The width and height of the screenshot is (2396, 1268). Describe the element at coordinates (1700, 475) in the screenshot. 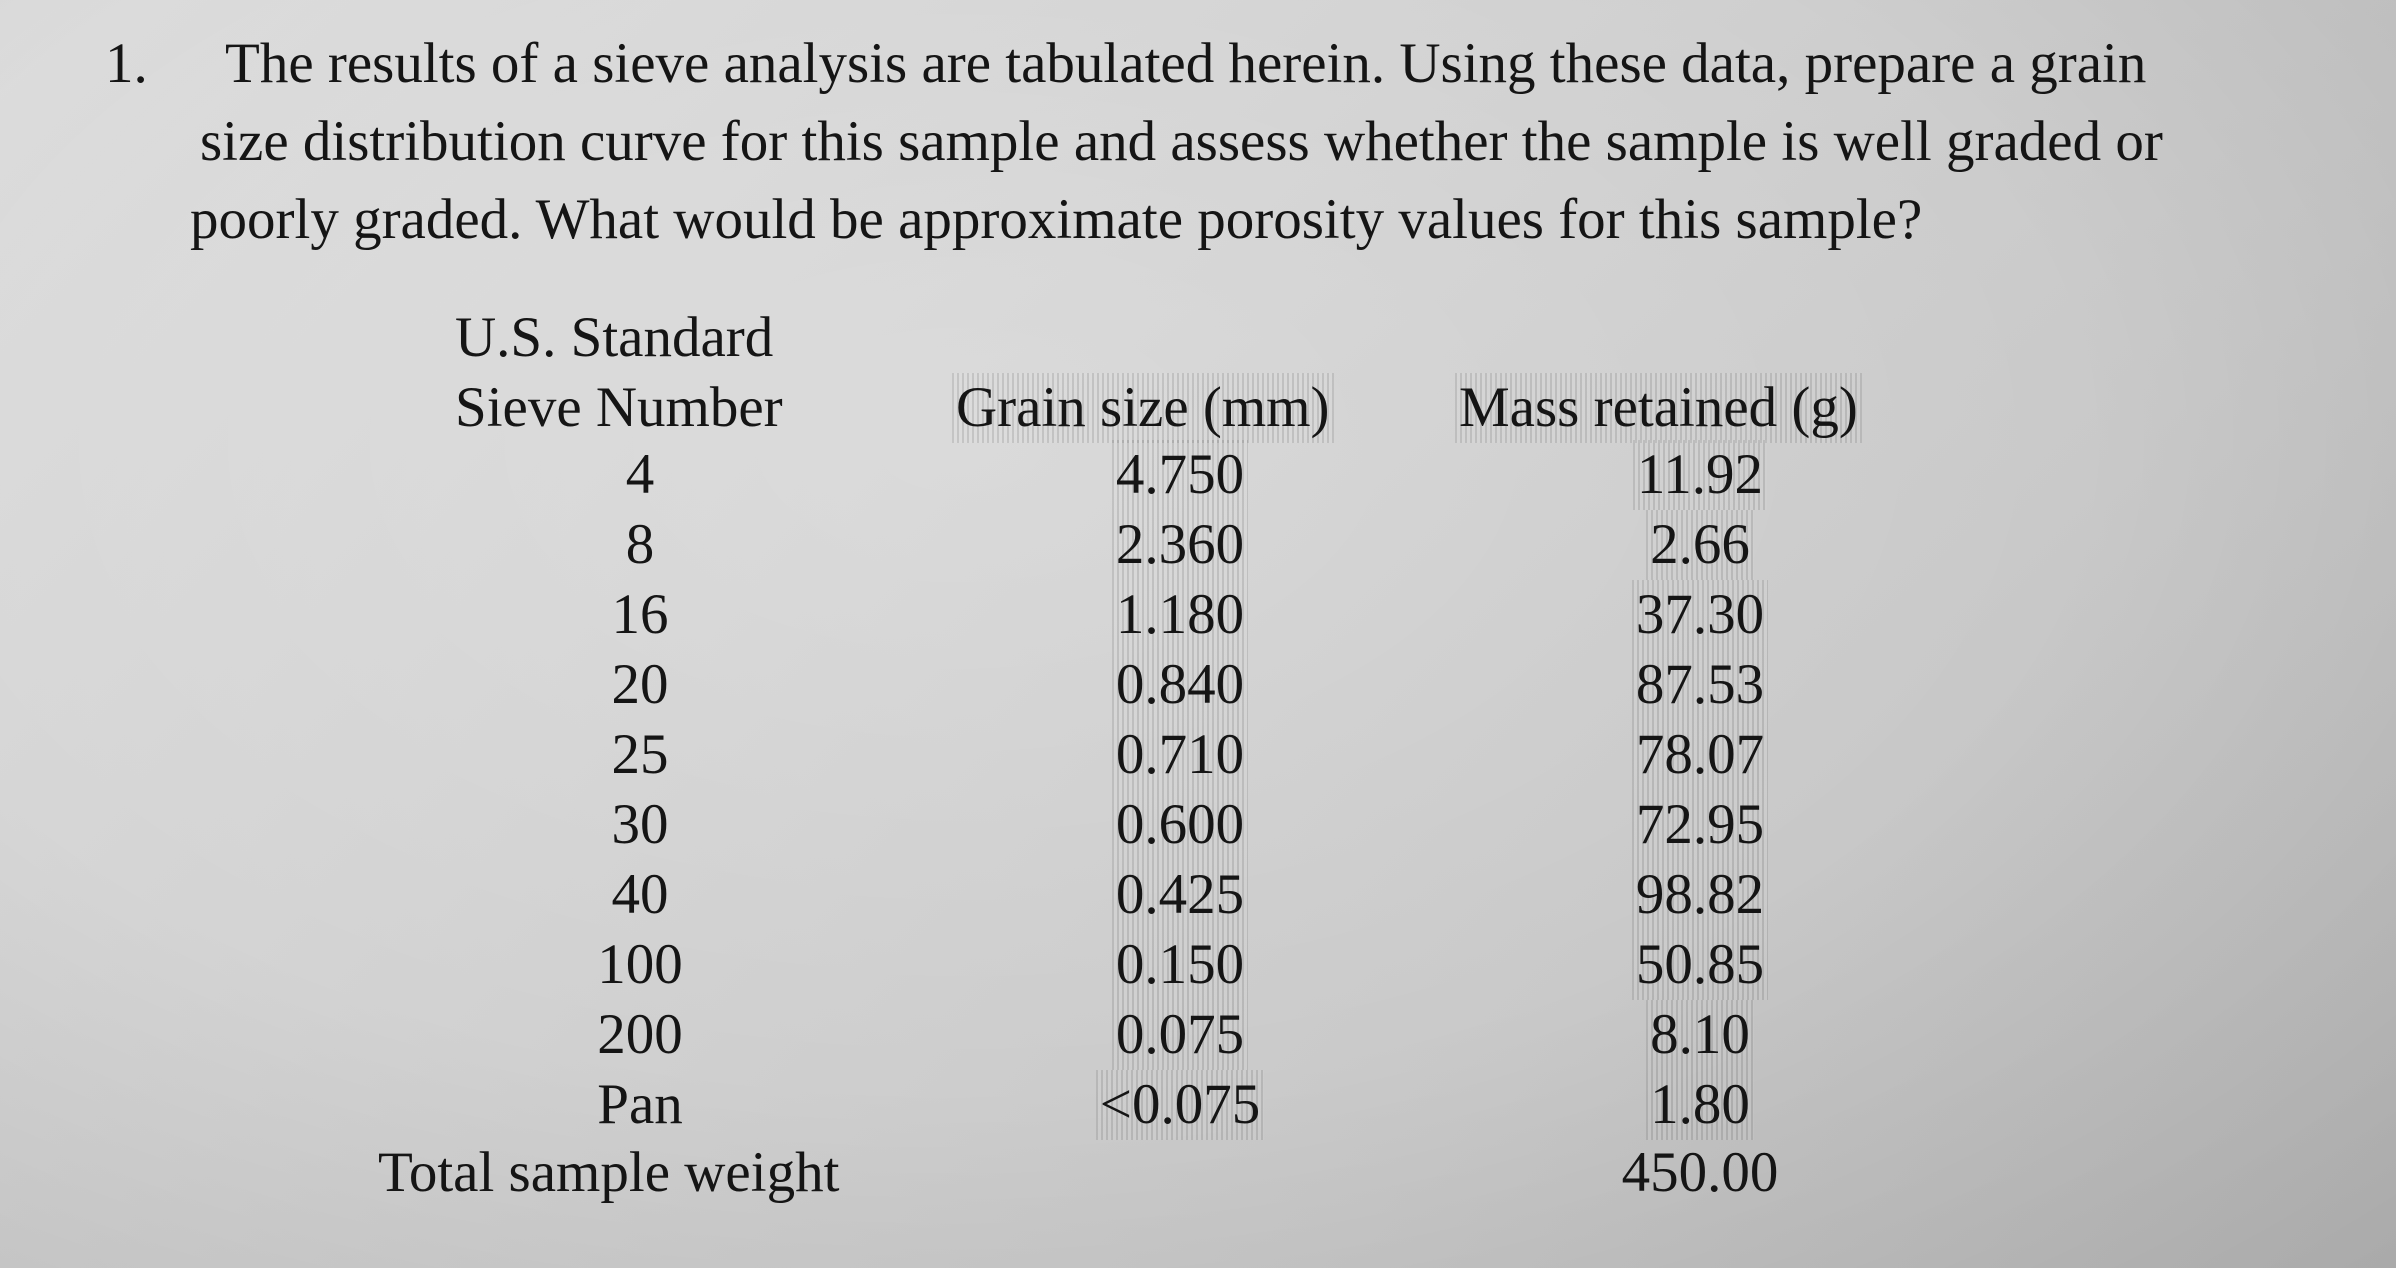

I see `mass-retained-cell: 11.92` at that location.